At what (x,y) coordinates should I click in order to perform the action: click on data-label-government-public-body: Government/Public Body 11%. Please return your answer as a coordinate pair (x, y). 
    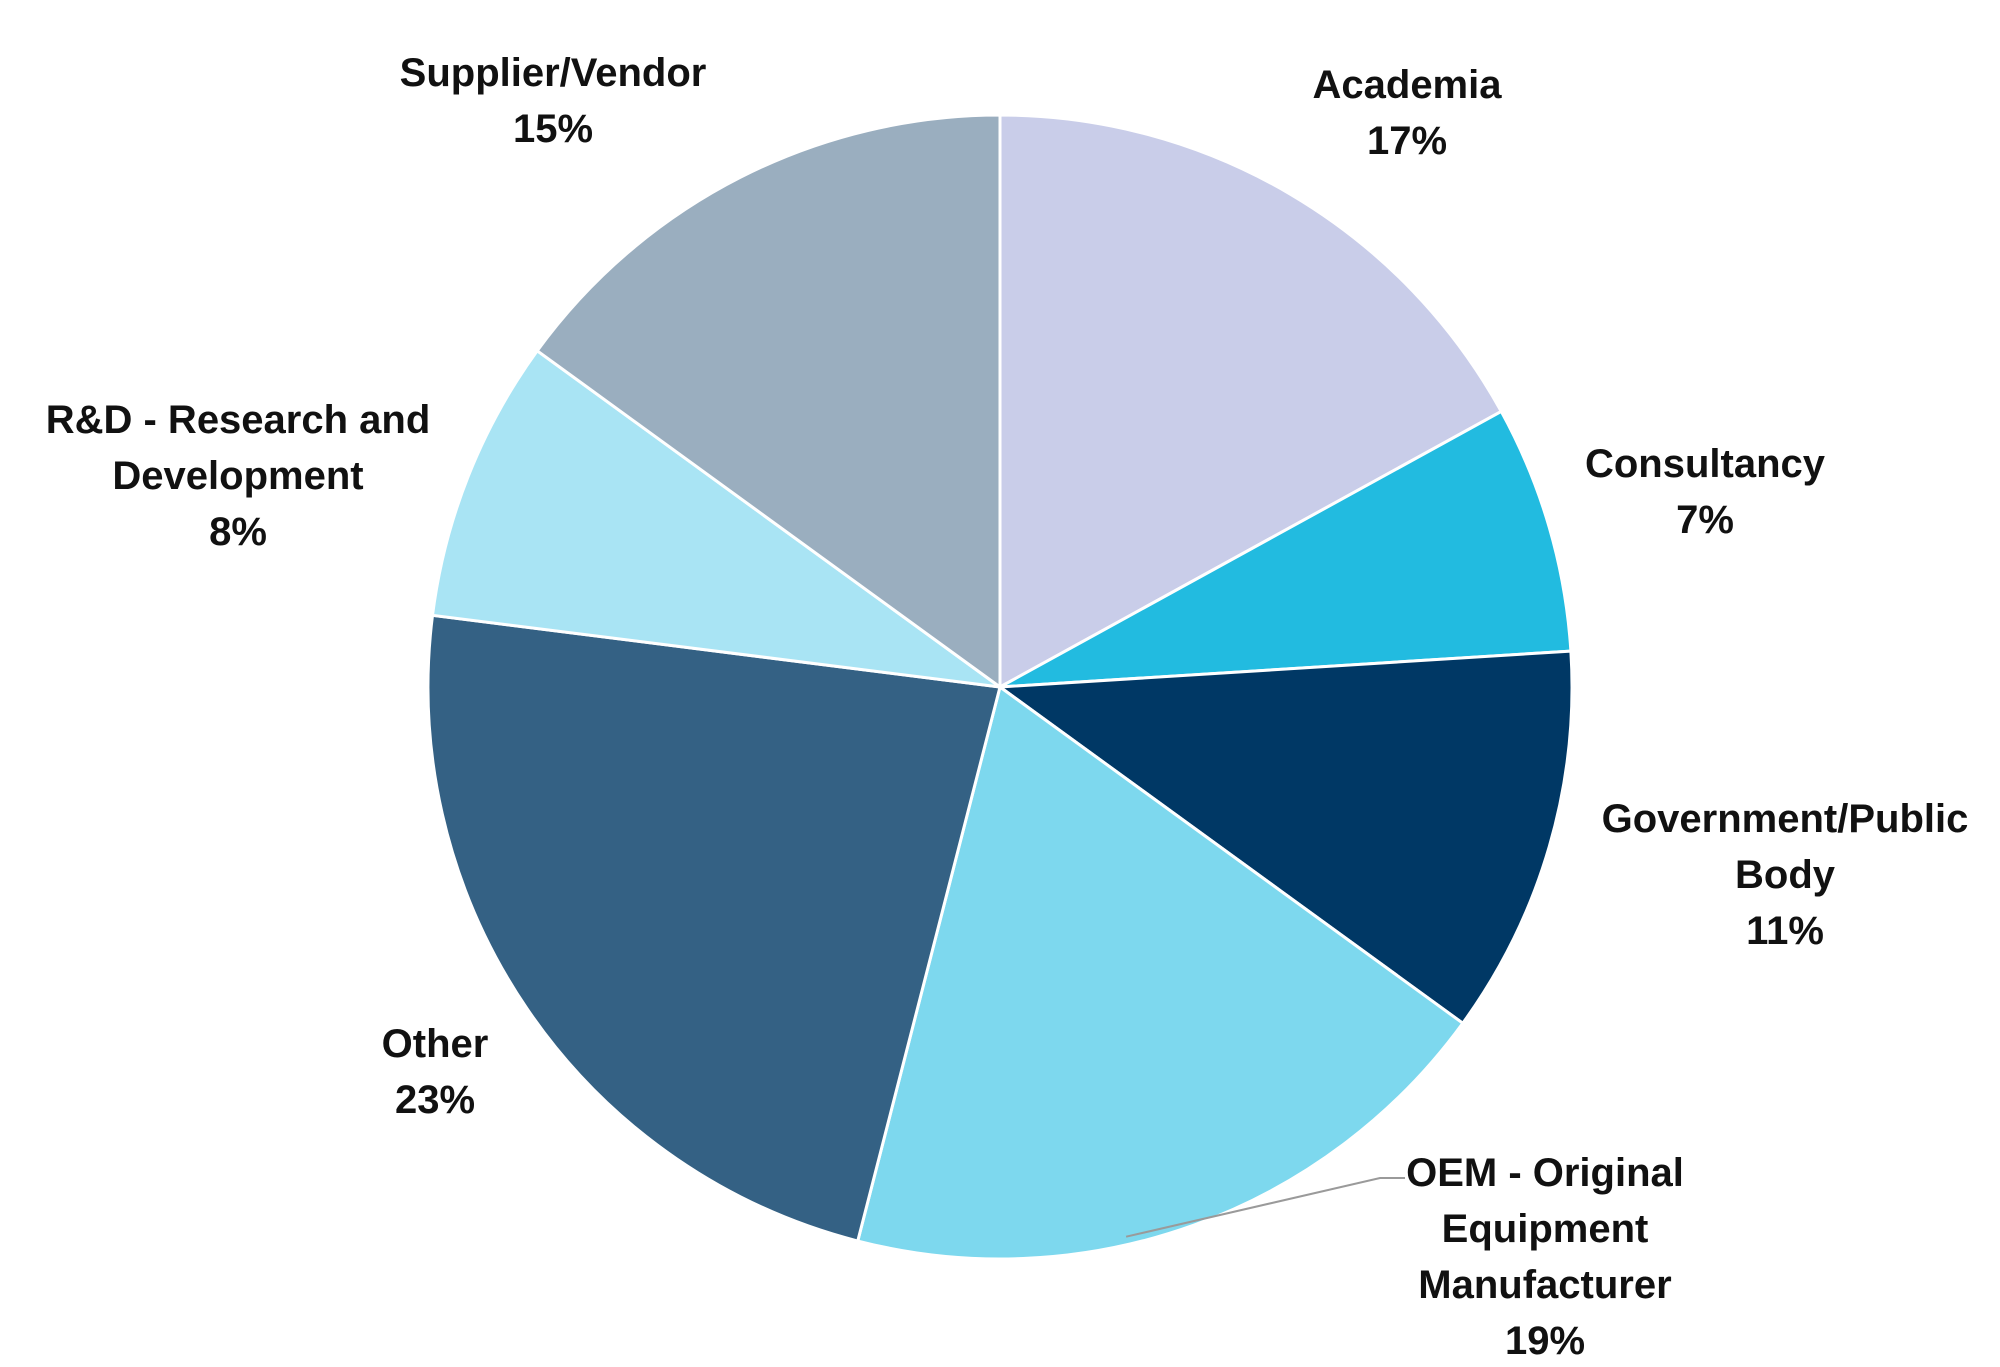
    Looking at the image, I should click on (1785, 875).